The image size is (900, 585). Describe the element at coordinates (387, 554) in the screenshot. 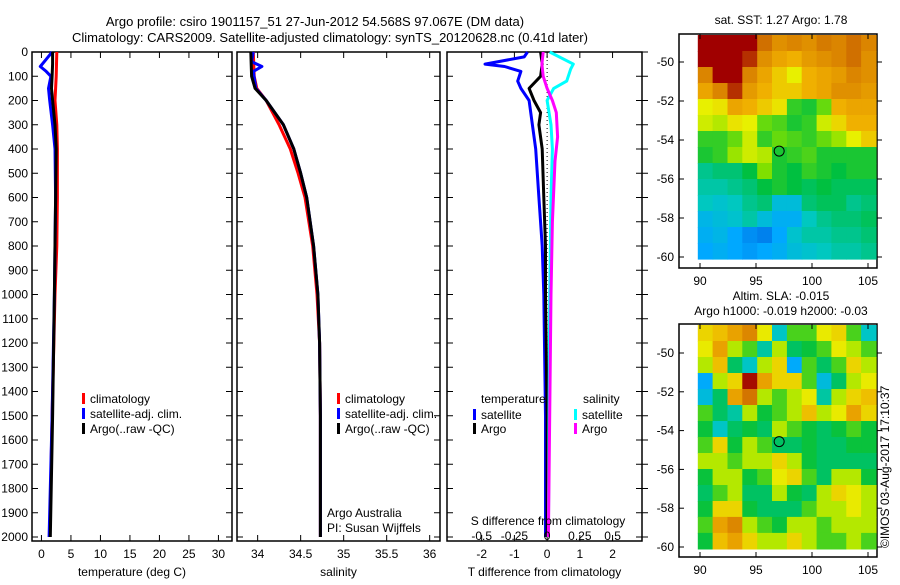

I see `x-tick-label: 35.5` at that location.